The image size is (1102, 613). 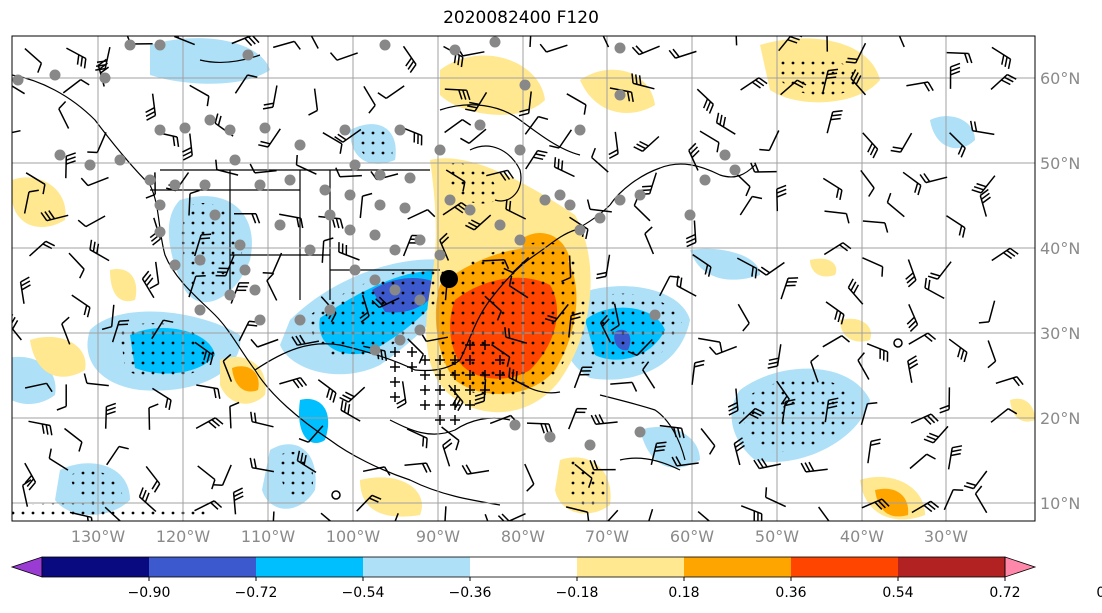 I want to click on lat-label: 60°N, so click(x=1060, y=78).